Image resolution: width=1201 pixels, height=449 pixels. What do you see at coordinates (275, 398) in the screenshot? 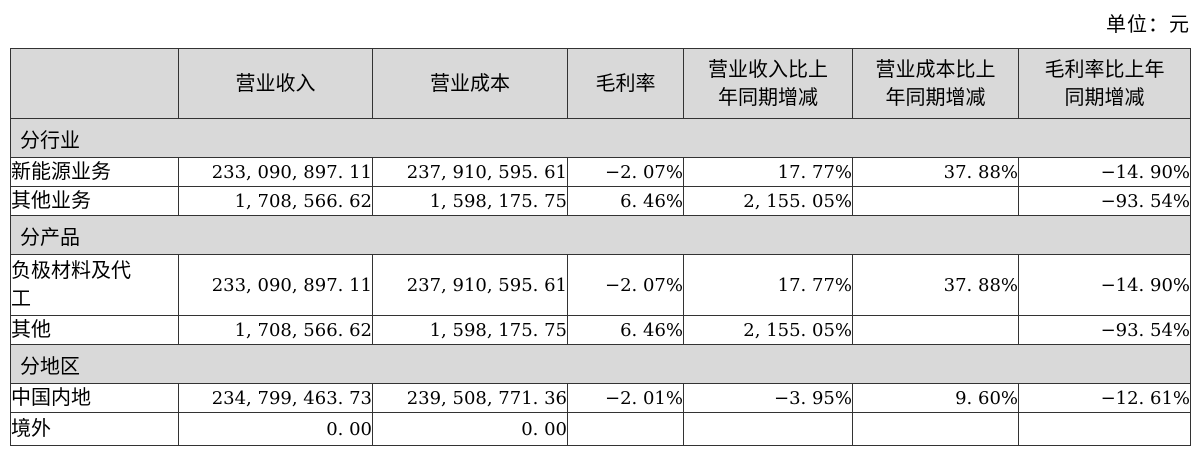
I see `revenue-cell: 234, 799, 463. 73` at bounding box center [275, 398].